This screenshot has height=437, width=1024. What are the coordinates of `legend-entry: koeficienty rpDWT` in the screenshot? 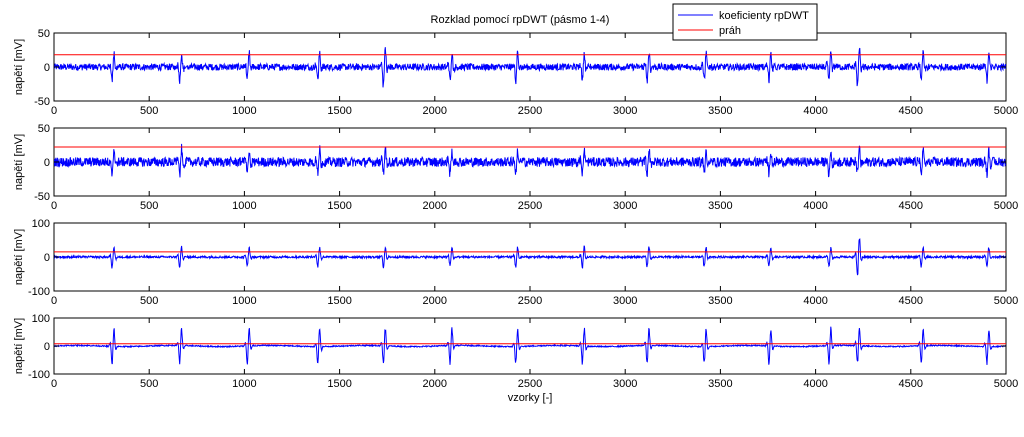 It's located at (764, 16).